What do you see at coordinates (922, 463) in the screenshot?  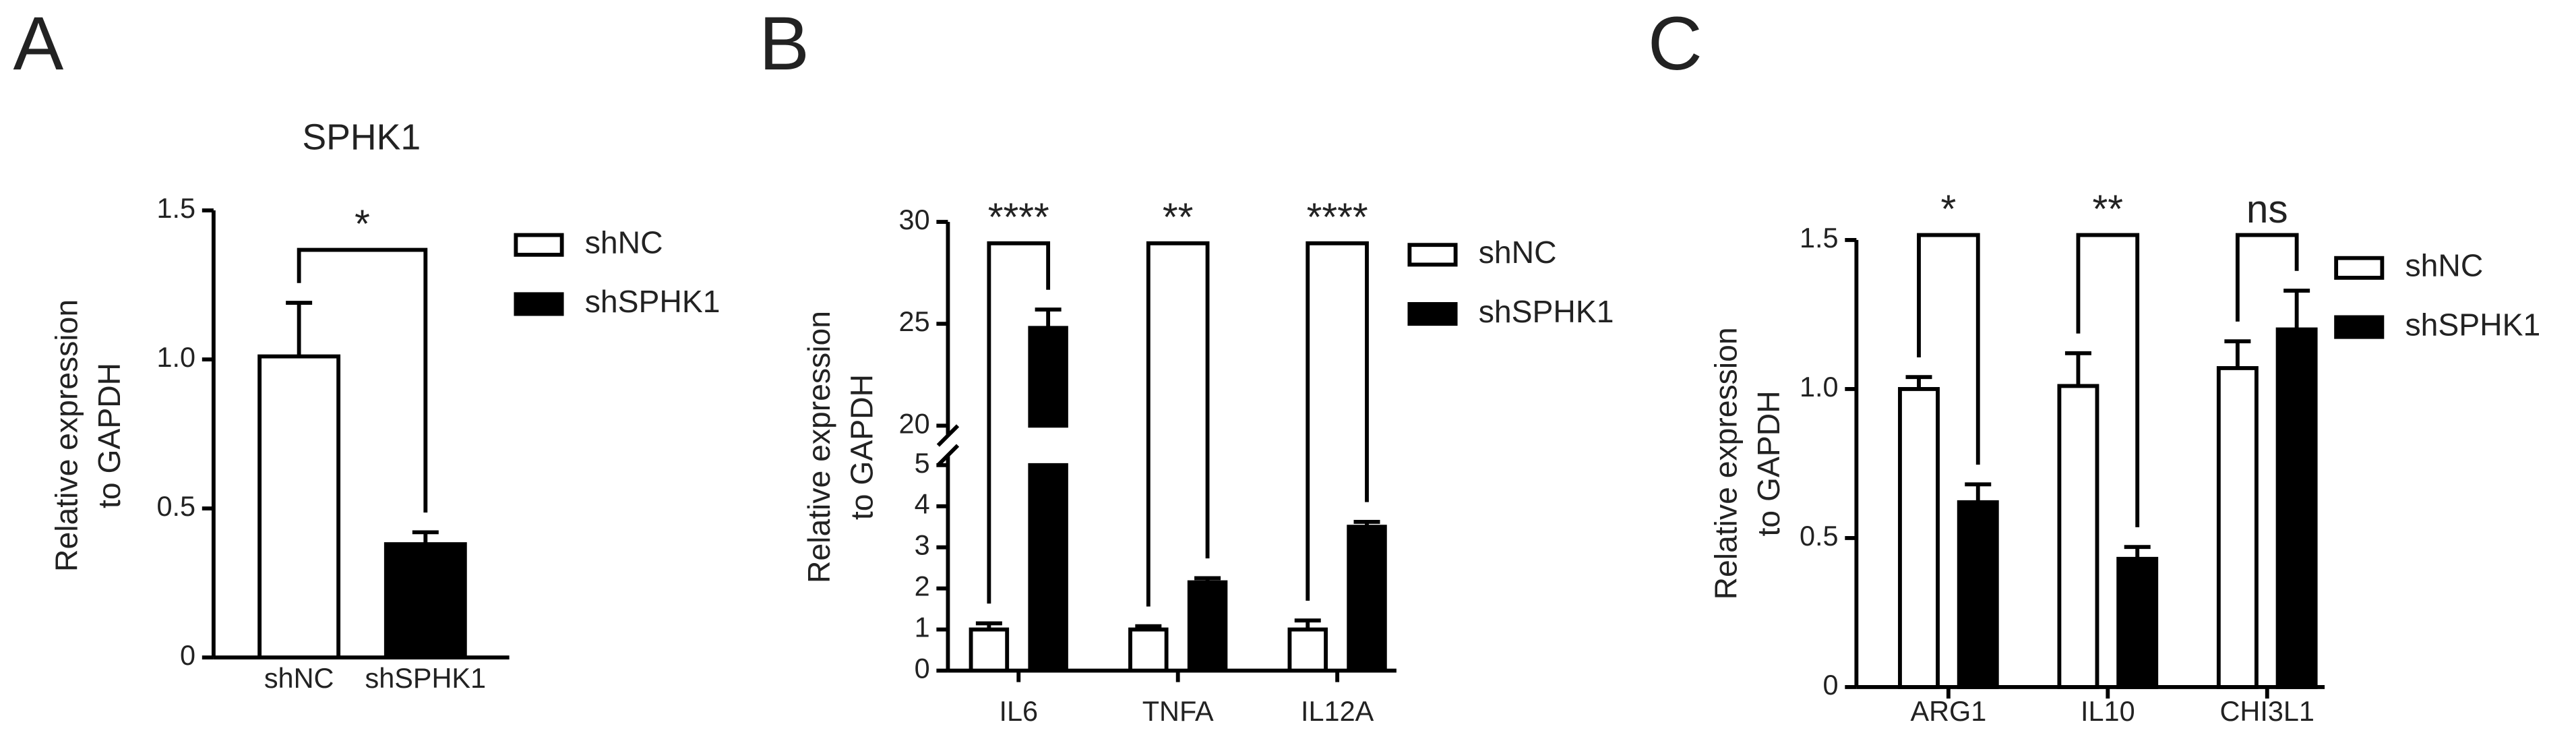 I see `y-tick-label: 5` at bounding box center [922, 463].